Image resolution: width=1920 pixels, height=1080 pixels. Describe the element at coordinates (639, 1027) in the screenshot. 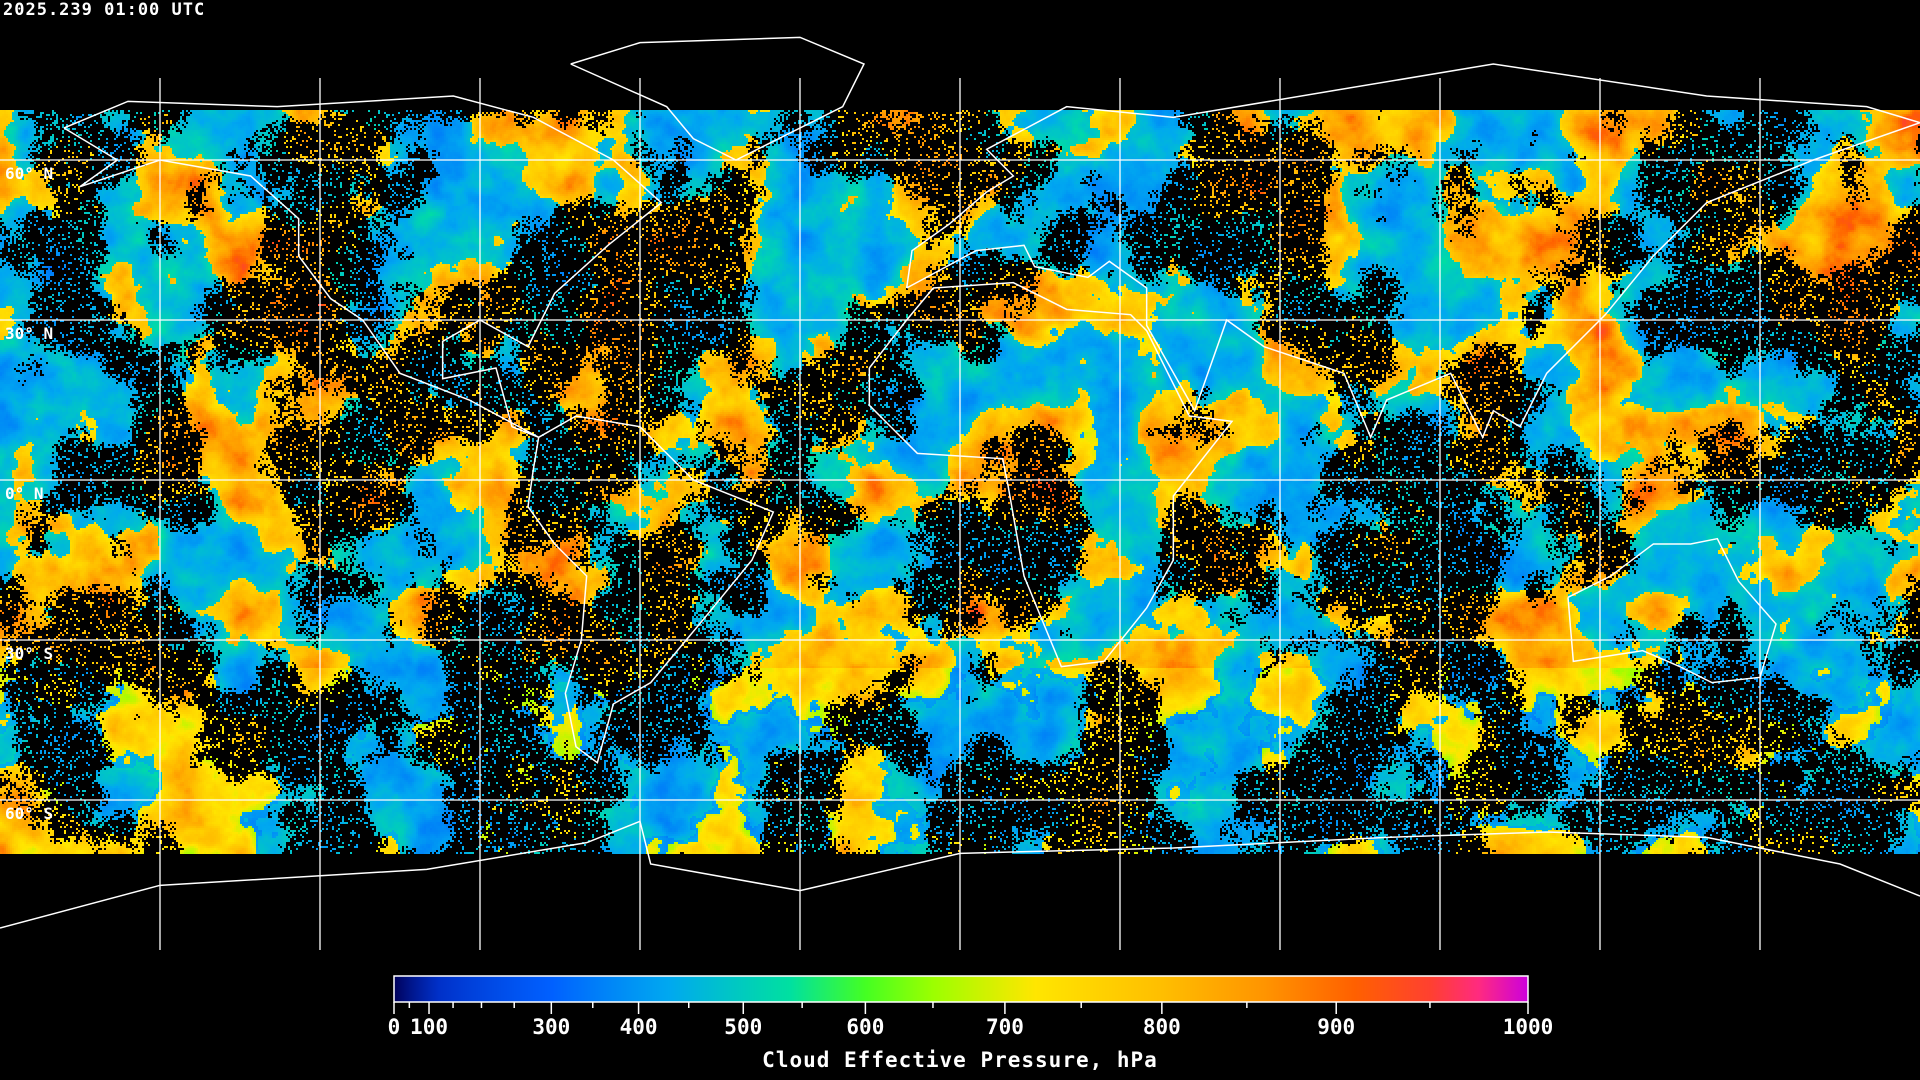

I see `colorbar-tick-label: 400` at that location.